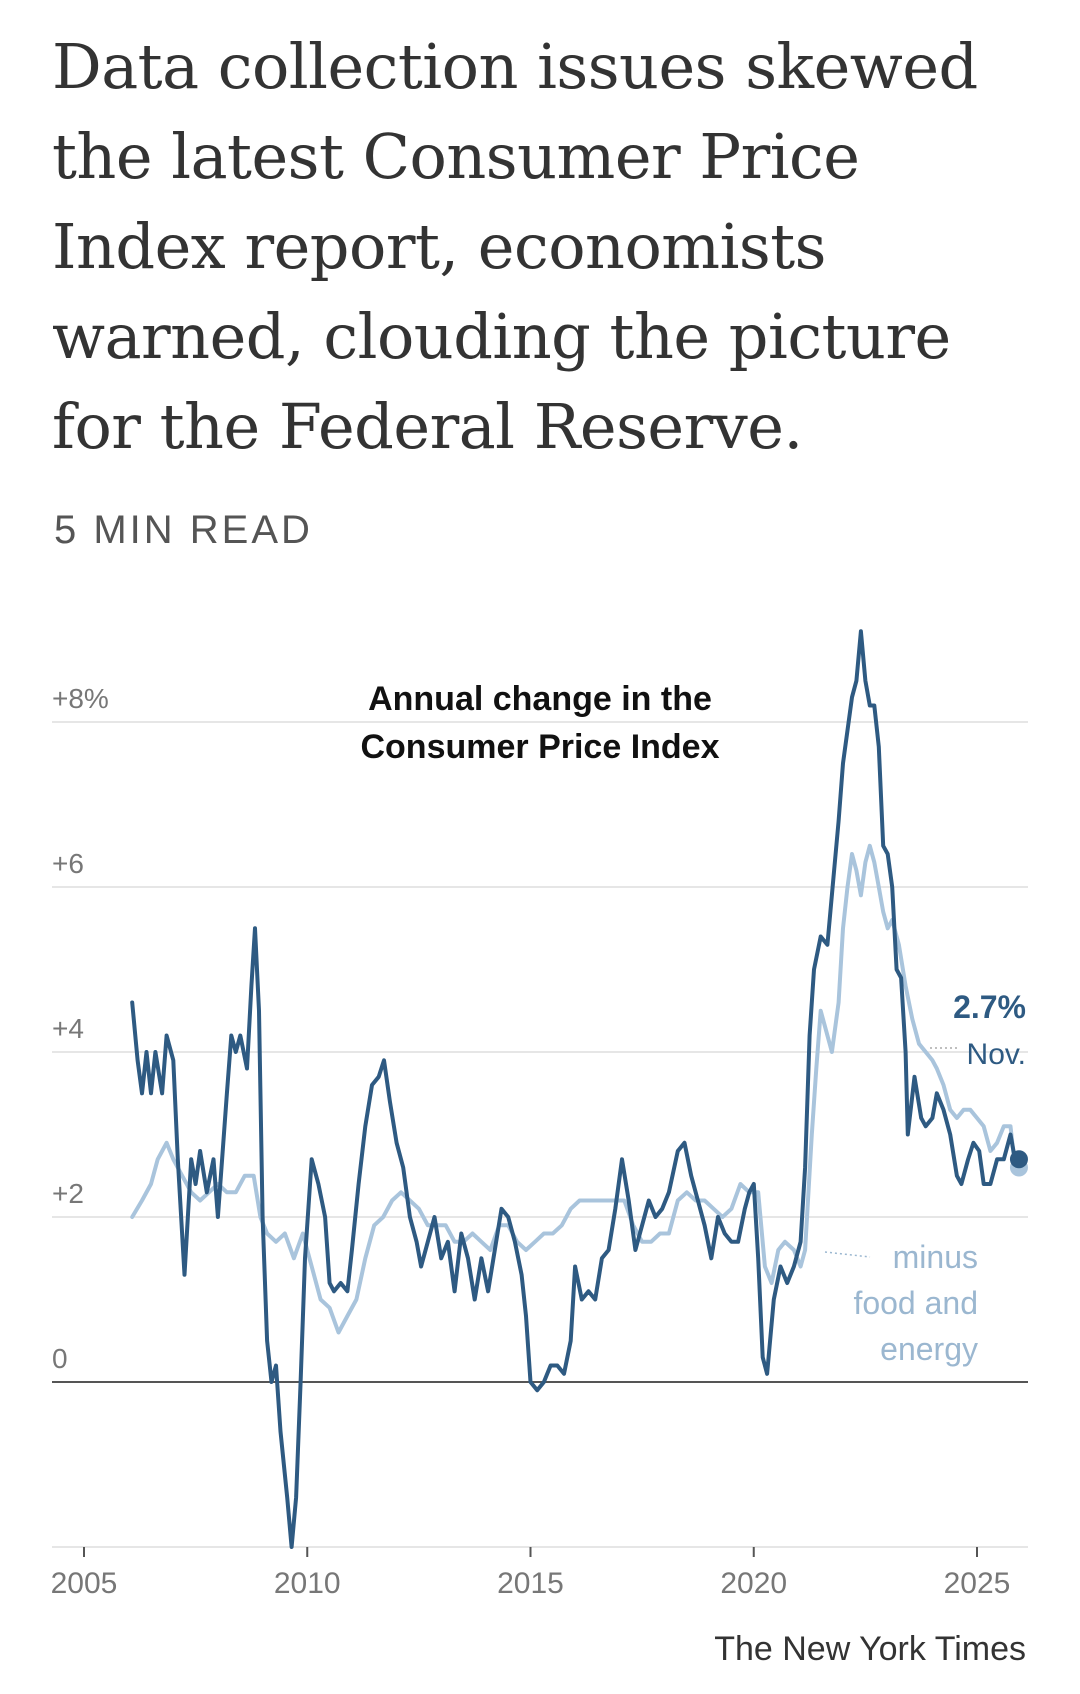  Describe the element at coordinates (1018, 1159) in the screenshot. I see `cpi-end-dot` at that location.